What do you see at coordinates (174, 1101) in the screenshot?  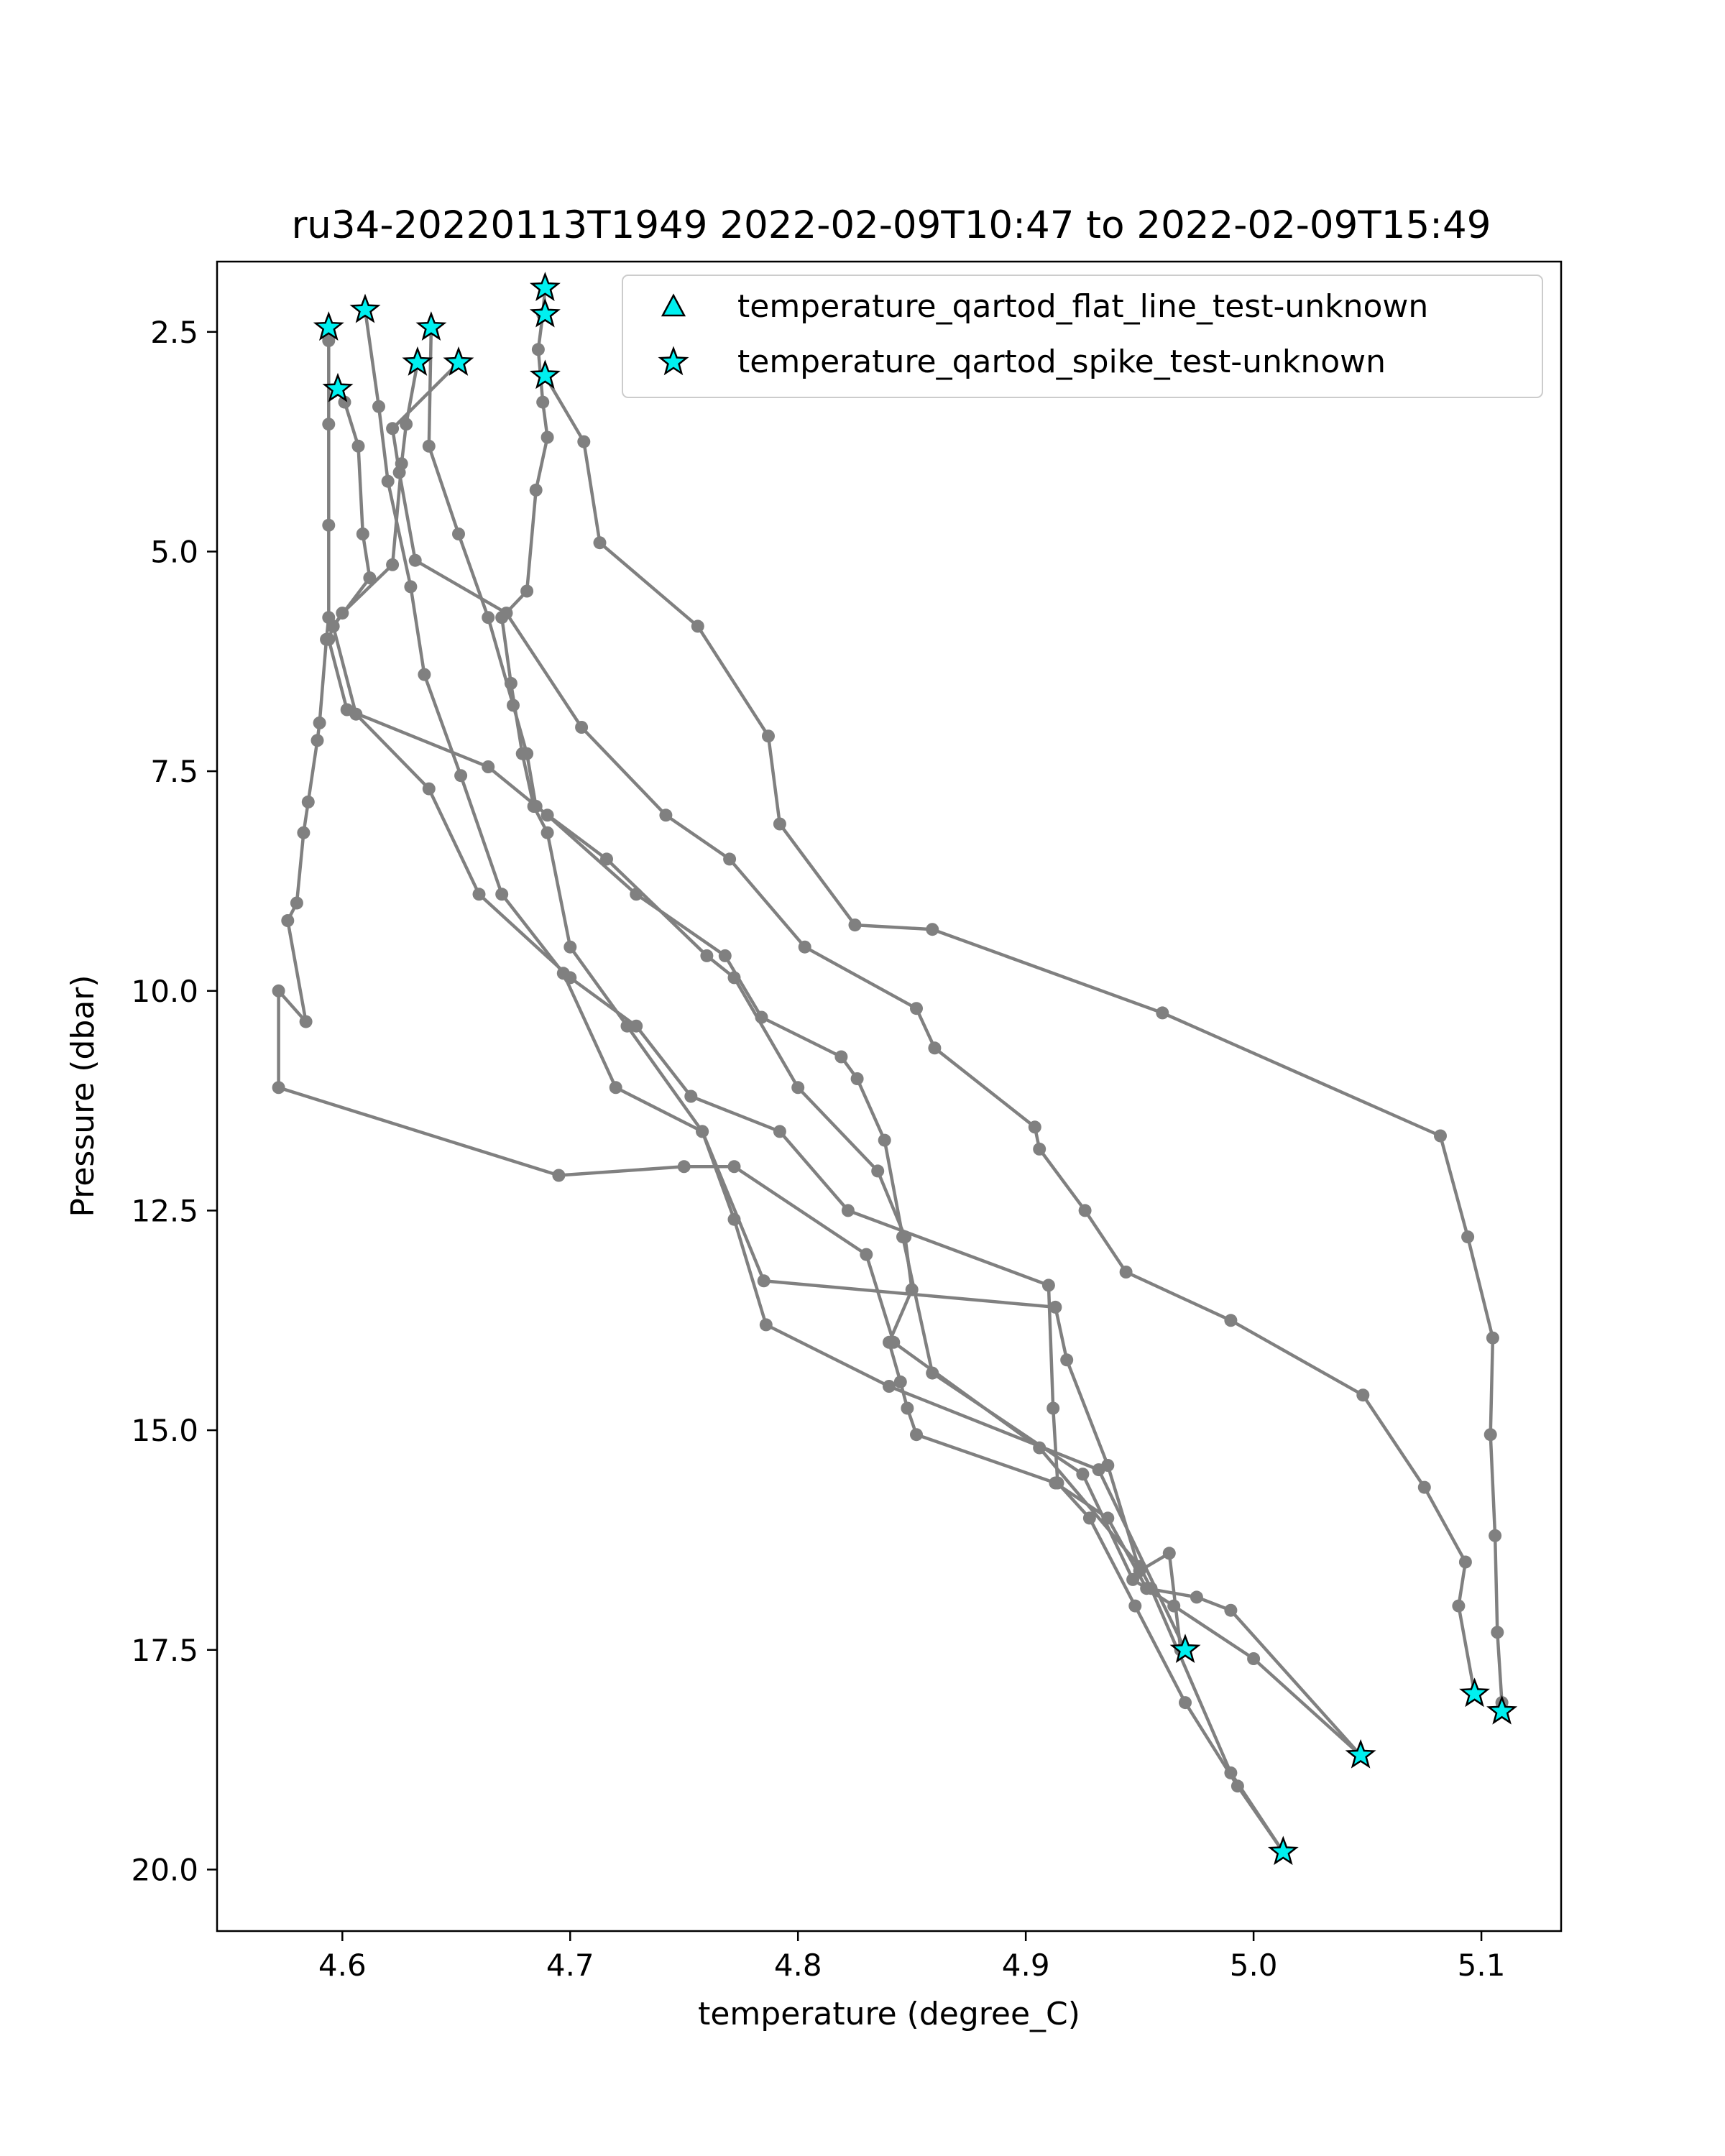 I see `y-axis: 2.5 5.0 7.5 10.0 12.5 15.0 17.5 20.0` at bounding box center [174, 1101].